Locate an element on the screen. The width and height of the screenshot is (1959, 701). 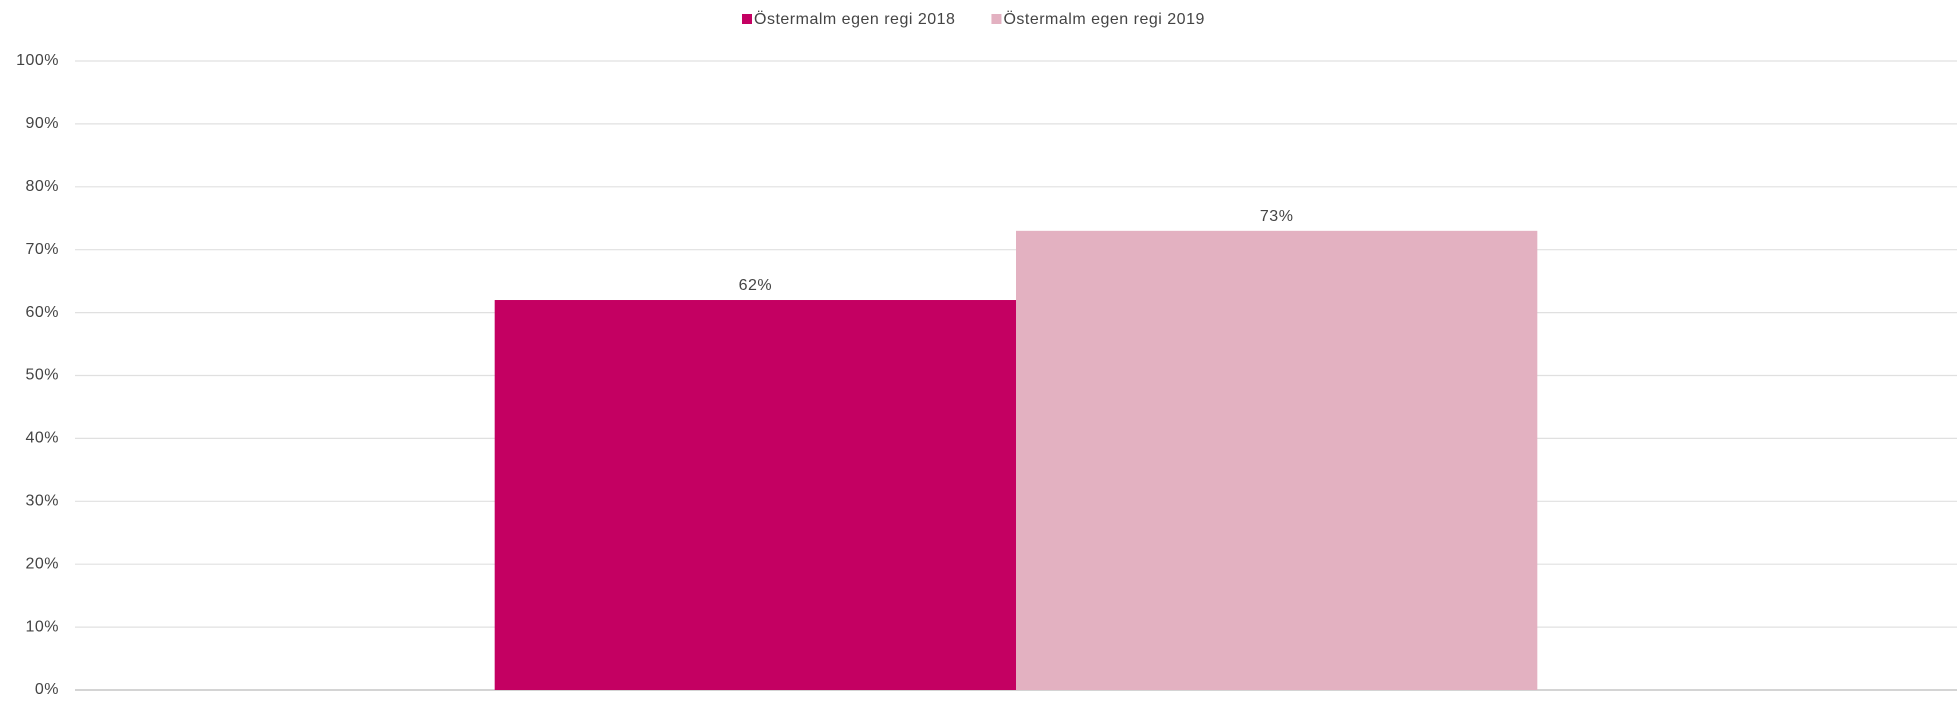
y-tick-label: 50% is located at coordinates (42, 375).